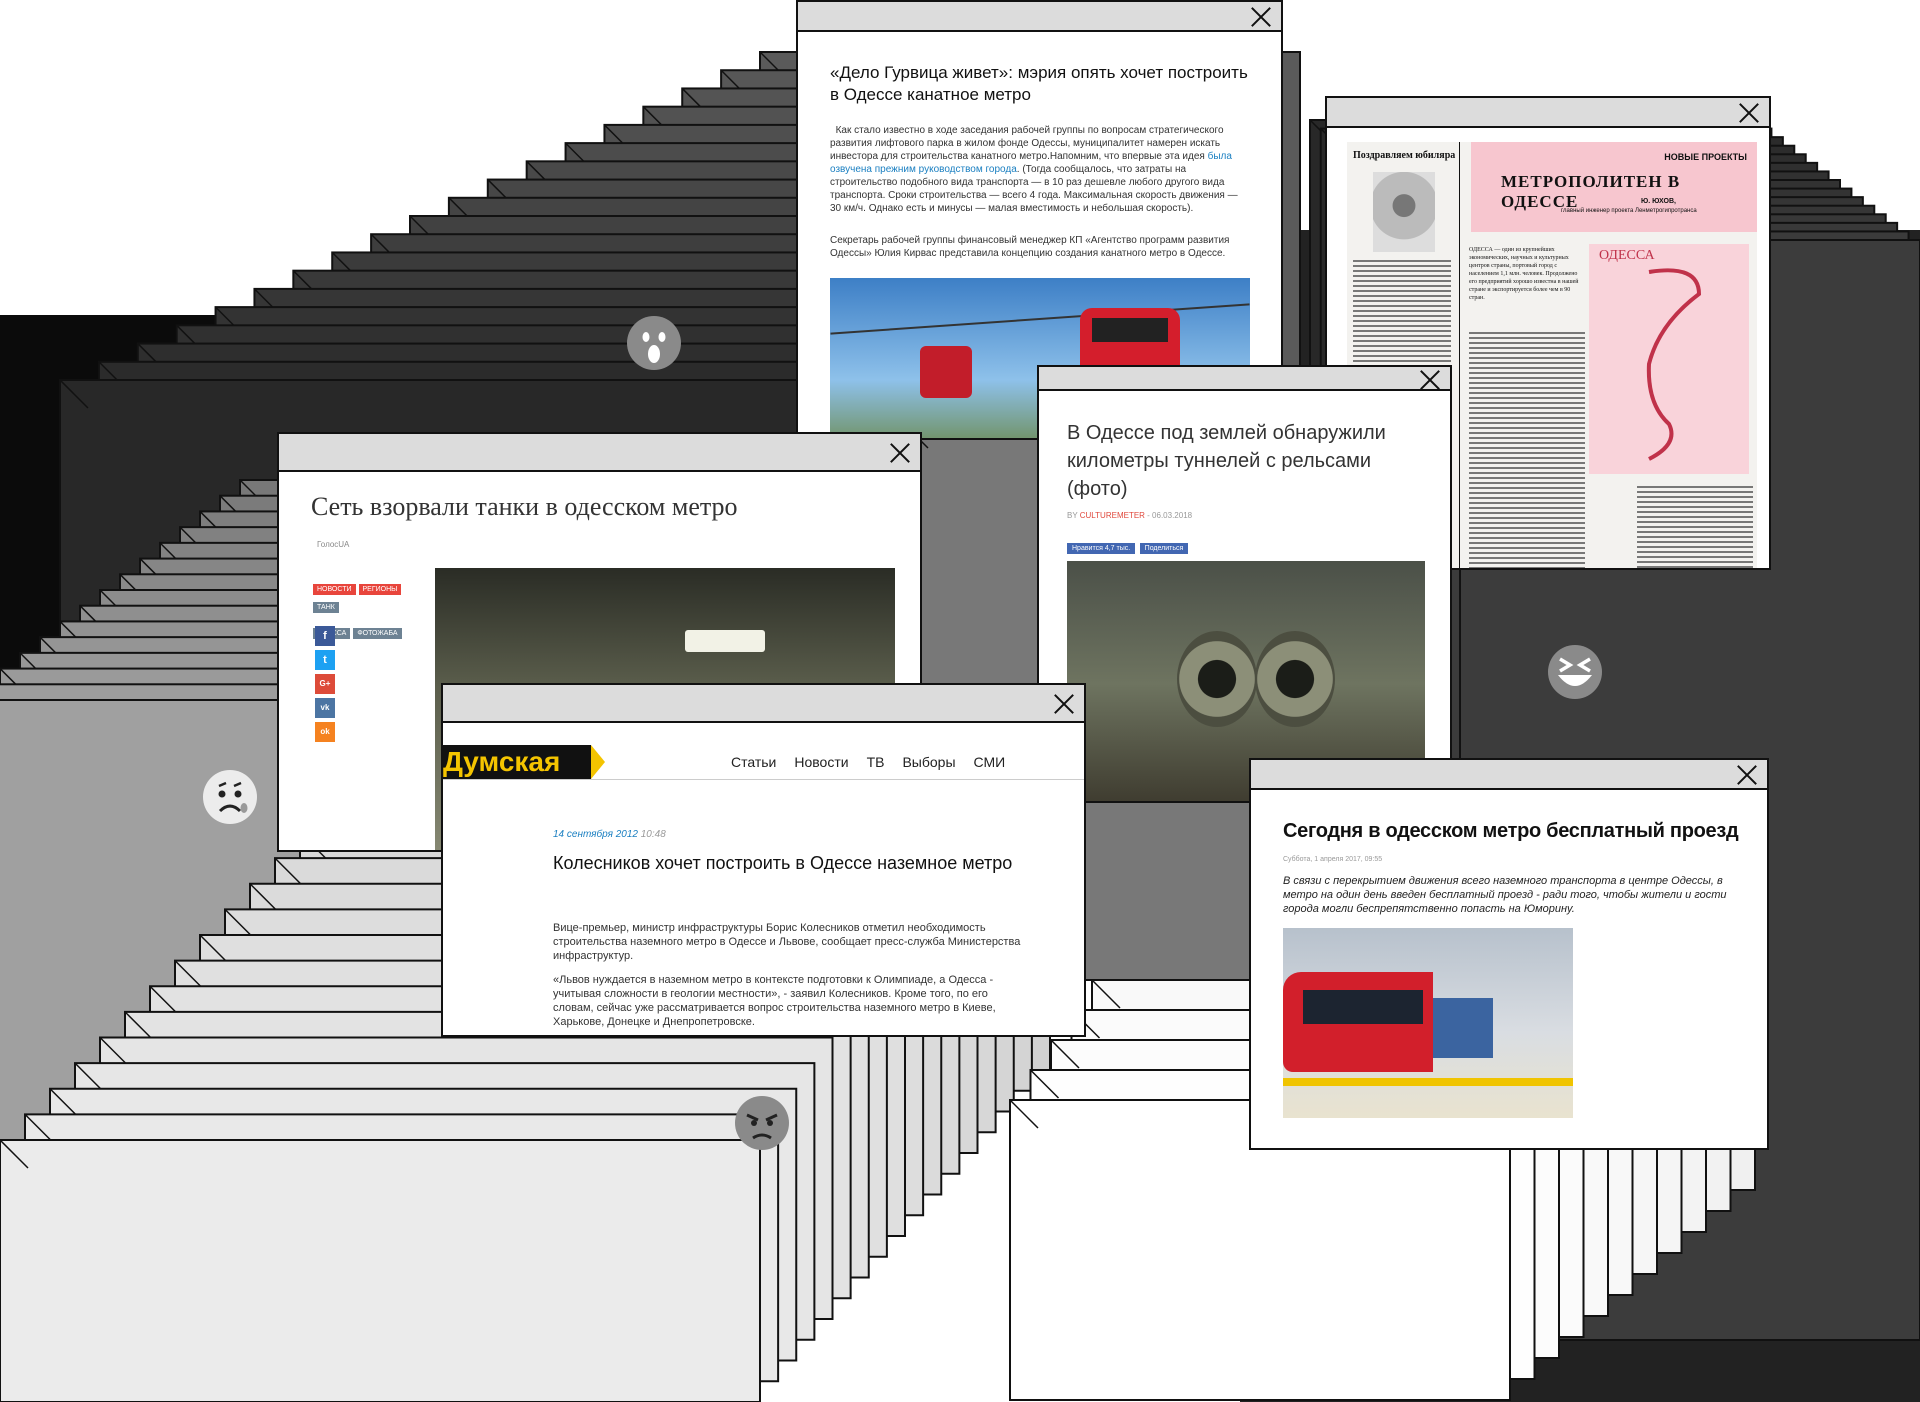 This screenshot has height=1402, width=1920. What do you see at coordinates (325, 660) in the screenshot?
I see `twitter-share-icon: t` at bounding box center [325, 660].